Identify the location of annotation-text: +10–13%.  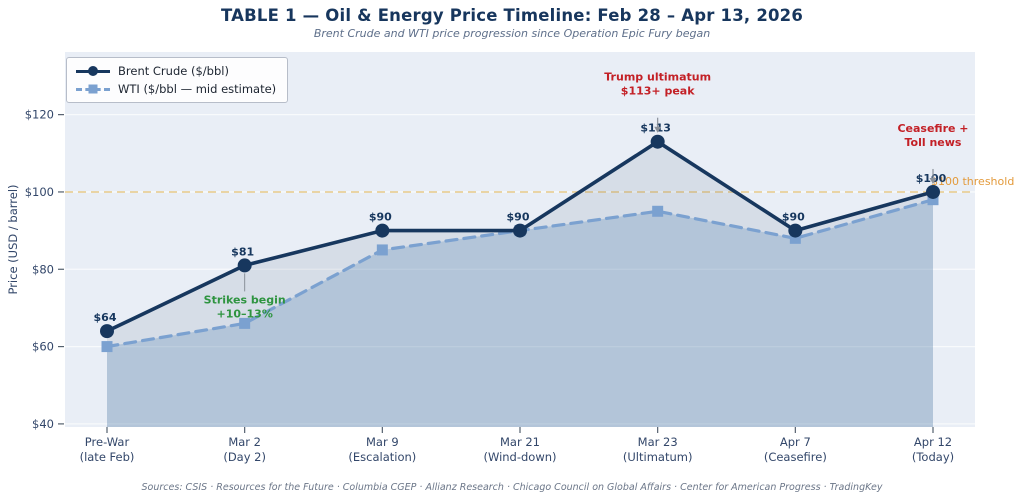
(244, 313).